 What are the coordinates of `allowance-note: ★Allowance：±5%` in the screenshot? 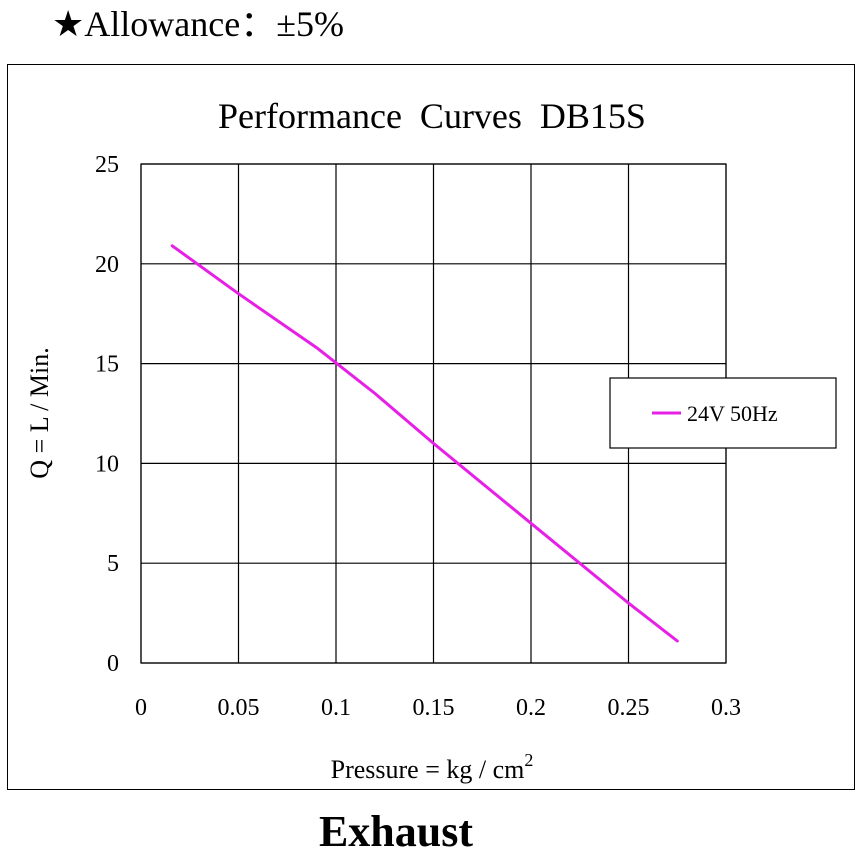 It's located at (198, 24).